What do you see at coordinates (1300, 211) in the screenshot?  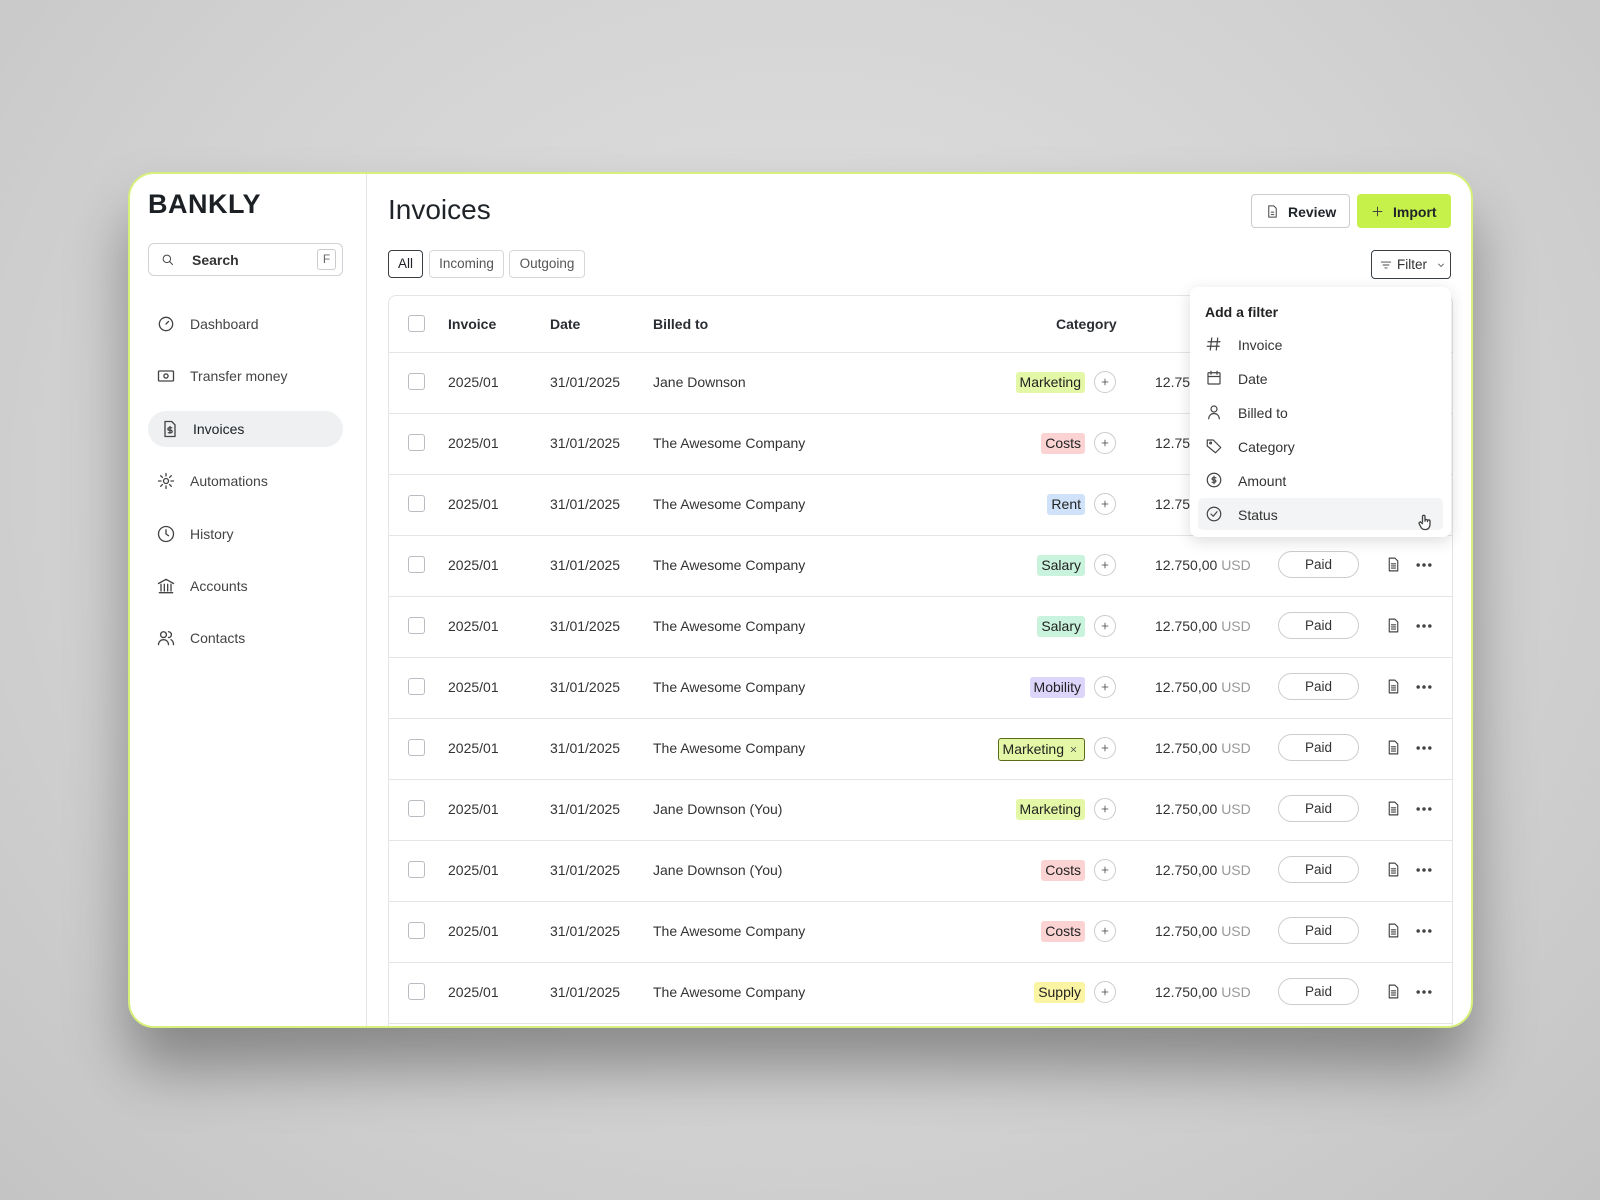 I see `review-button: Review` at bounding box center [1300, 211].